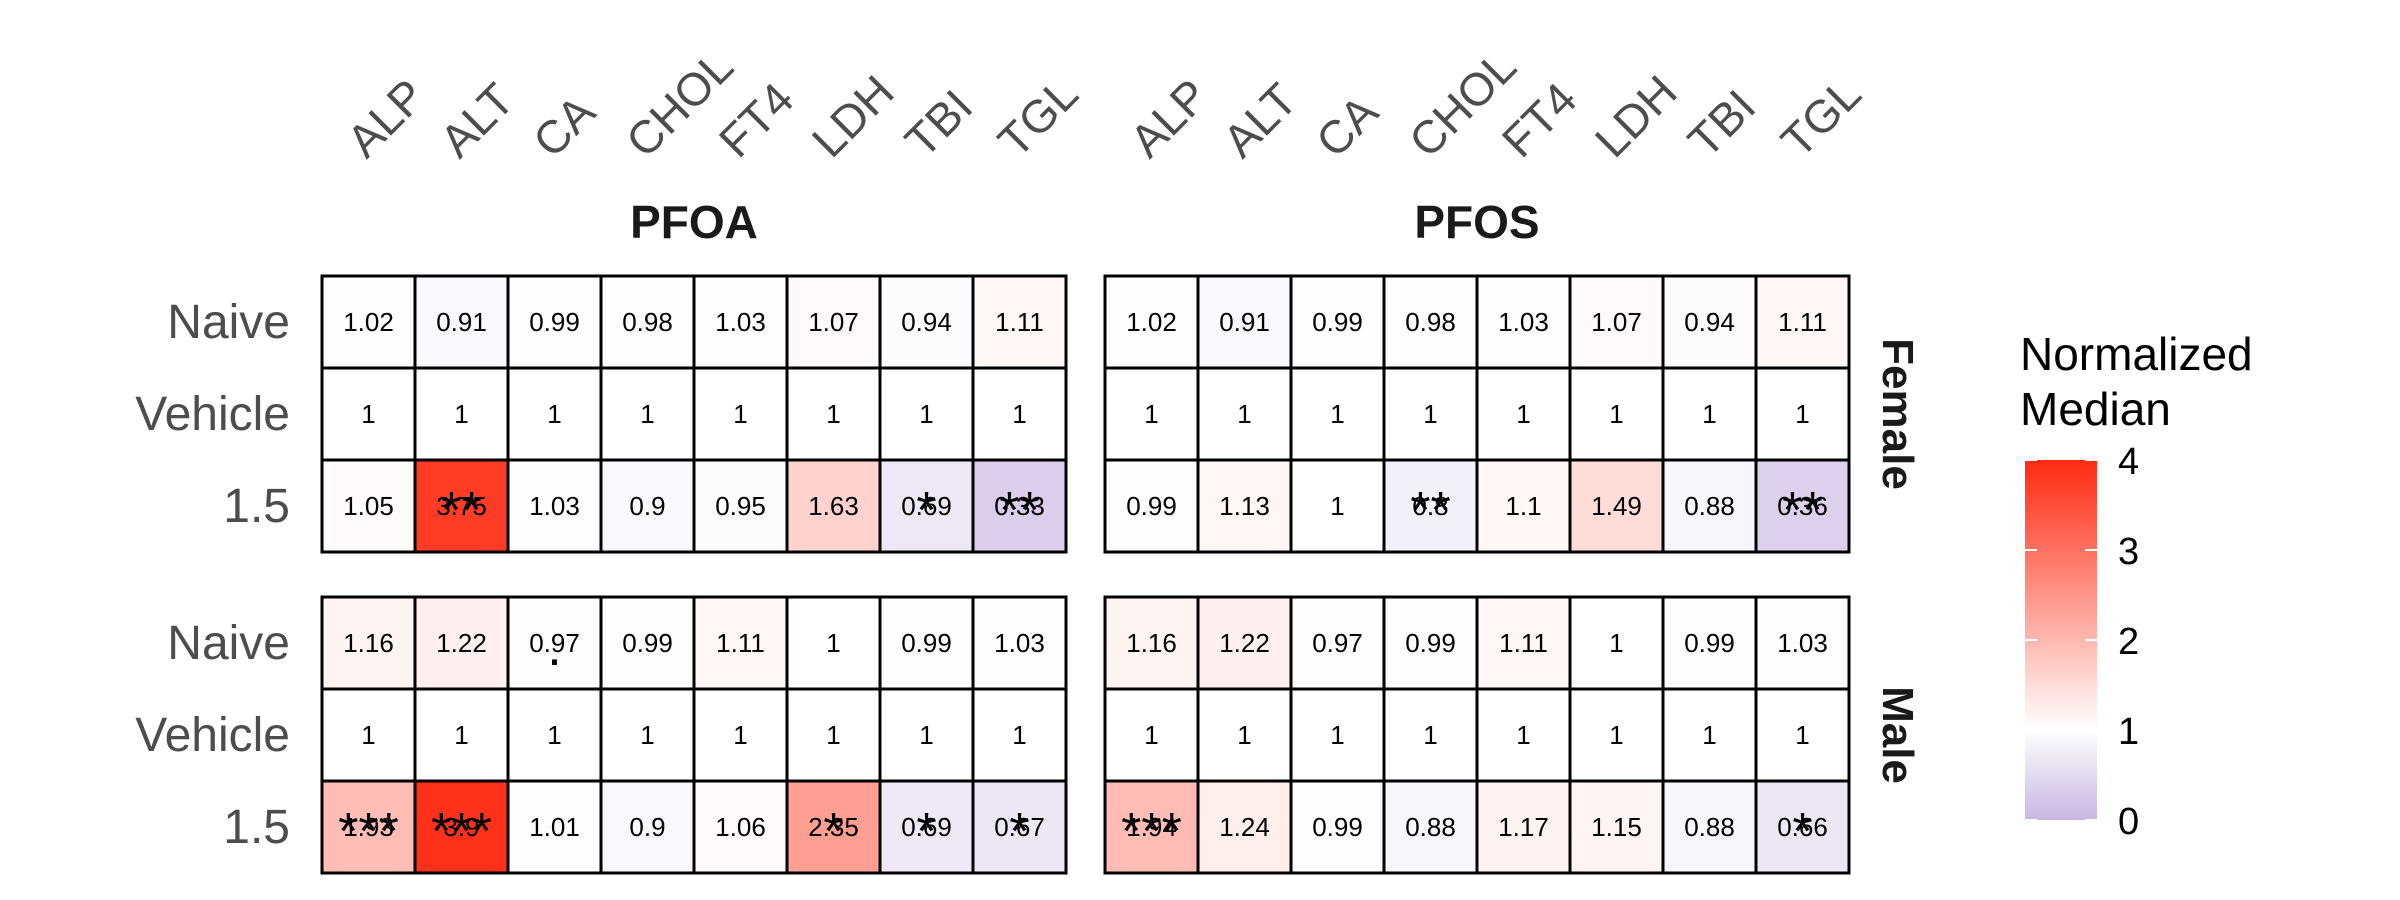 Image resolution: width=2400 pixels, height=900 pixels. What do you see at coordinates (1244, 506) in the screenshot?
I see `cell-value-label: 1.13` at bounding box center [1244, 506].